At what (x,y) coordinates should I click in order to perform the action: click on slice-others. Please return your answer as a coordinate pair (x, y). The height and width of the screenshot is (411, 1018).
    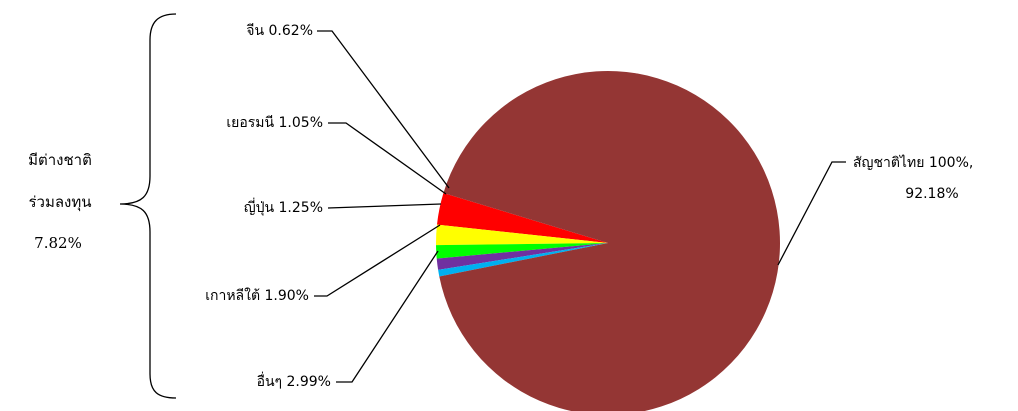
    Looking at the image, I should click on (522, 218).